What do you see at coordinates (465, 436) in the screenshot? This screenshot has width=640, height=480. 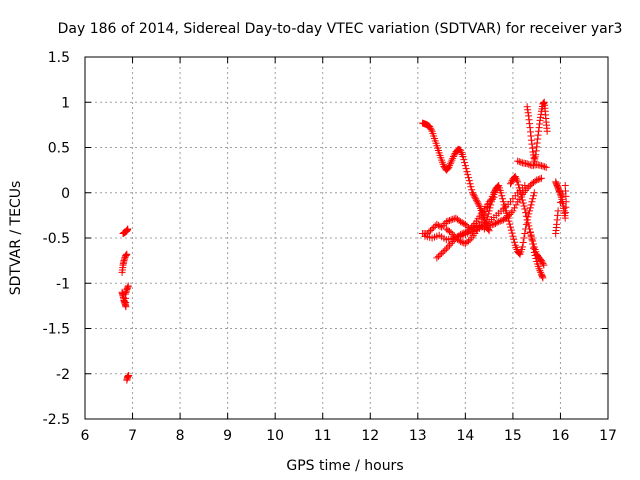 I see `x-tick-label: 14` at bounding box center [465, 436].